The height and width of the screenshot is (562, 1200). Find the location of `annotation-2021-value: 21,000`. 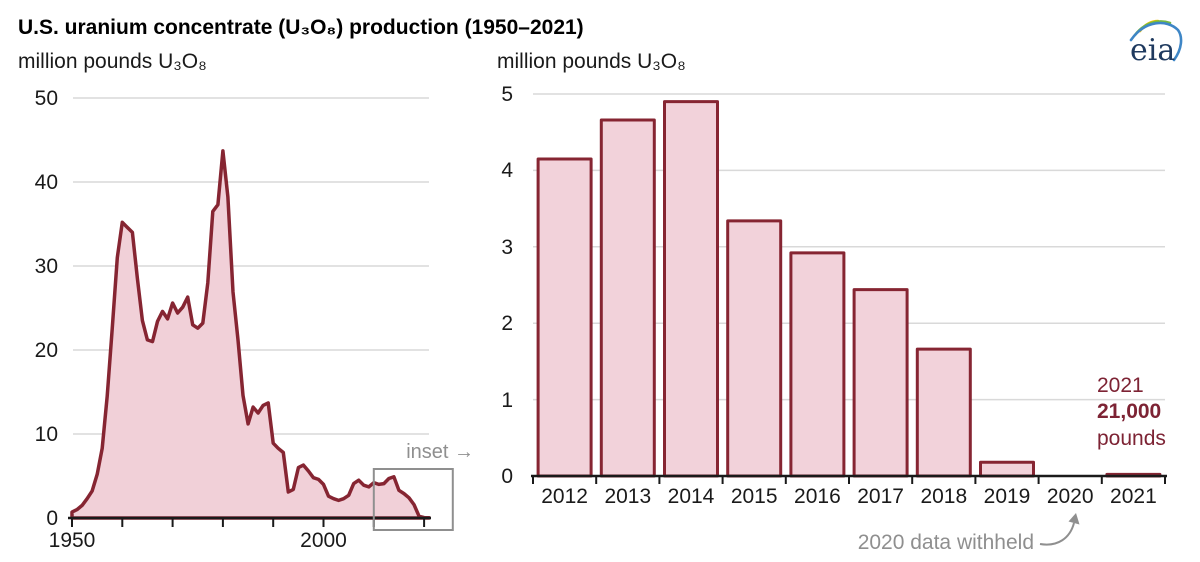

annotation-2021-value: 21,000 is located at coordinates (1129, 411).